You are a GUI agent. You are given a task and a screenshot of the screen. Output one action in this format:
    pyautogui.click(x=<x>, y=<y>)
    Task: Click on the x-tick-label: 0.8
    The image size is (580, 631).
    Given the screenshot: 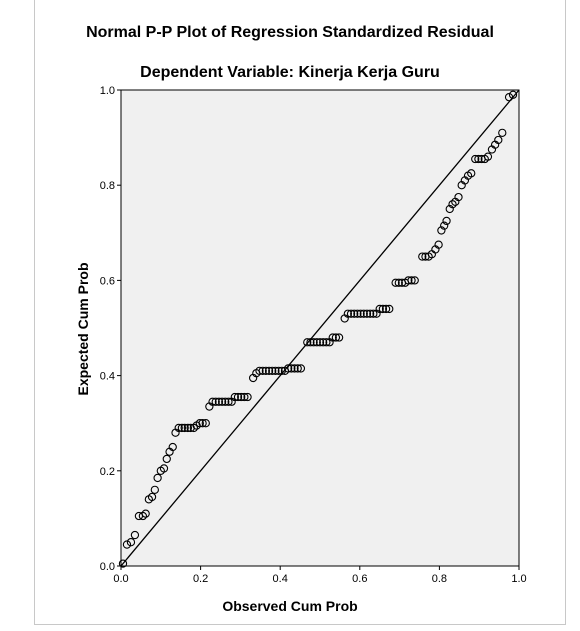 What is the action you would take?
    pyautogui.click(x=439, y=579)
    